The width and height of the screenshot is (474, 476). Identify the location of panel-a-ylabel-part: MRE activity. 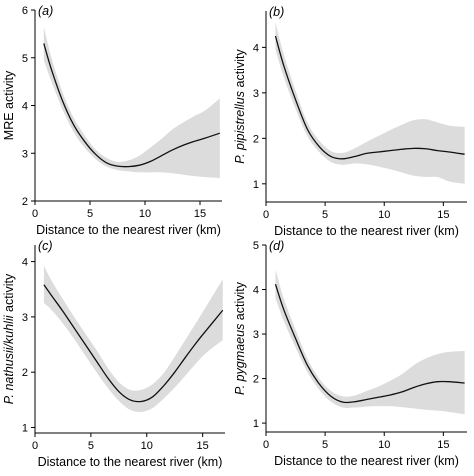
(9, 105).